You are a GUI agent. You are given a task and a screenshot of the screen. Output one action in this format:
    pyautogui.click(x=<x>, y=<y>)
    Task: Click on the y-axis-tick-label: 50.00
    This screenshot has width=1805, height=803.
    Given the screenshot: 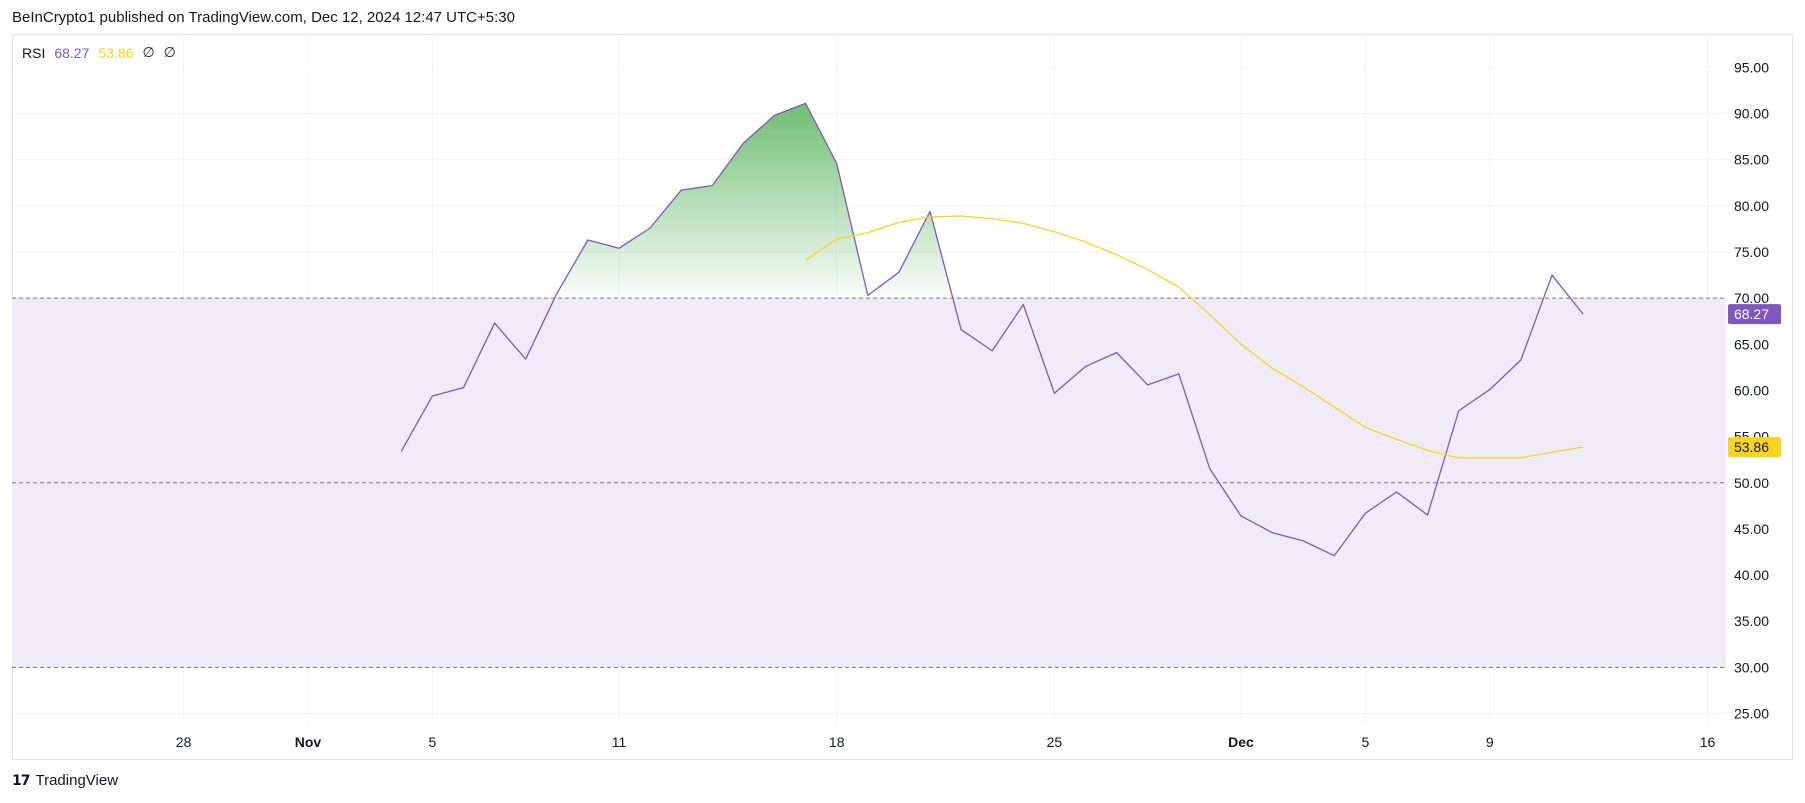 What is the action you would take?
    pyautogui.click(x=1751, y=483)
    